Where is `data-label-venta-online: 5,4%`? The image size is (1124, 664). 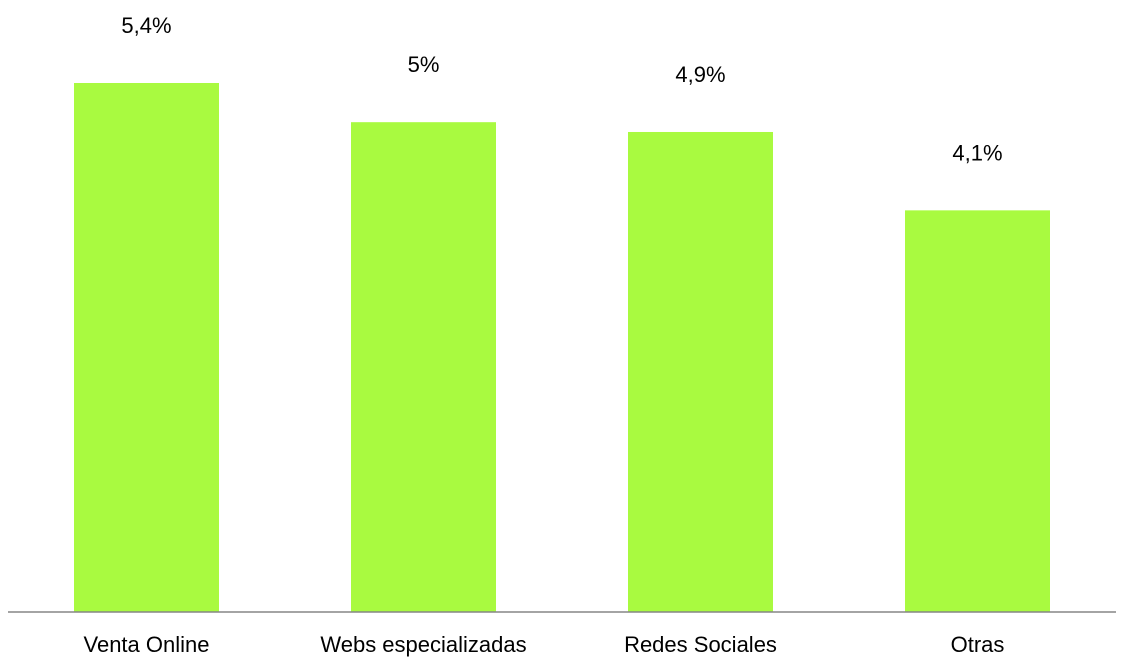
data-label-venta-online: 5,4% is located at coordinates (146, 25).